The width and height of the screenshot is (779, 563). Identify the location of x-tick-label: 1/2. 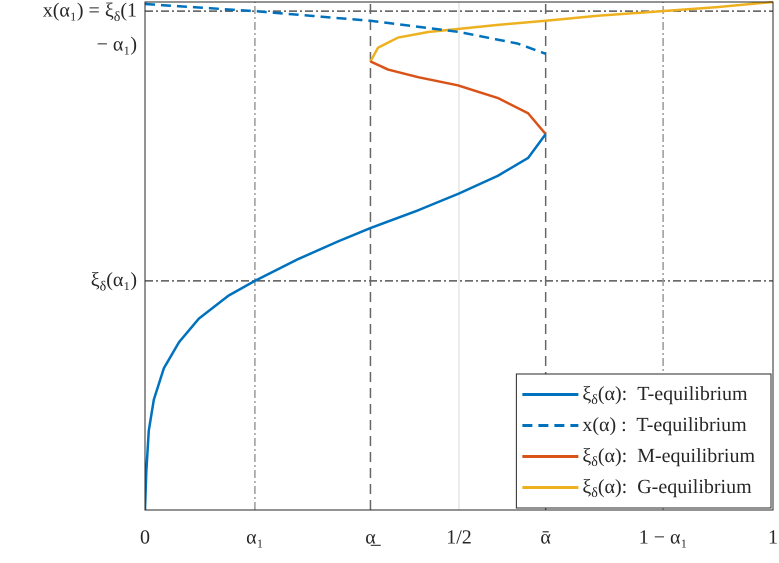
(459, 537).